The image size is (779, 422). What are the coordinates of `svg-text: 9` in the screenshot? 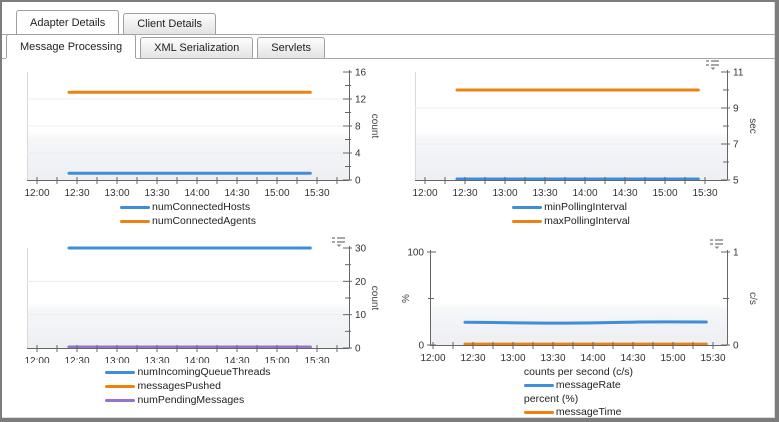 It's located at (736, 109).